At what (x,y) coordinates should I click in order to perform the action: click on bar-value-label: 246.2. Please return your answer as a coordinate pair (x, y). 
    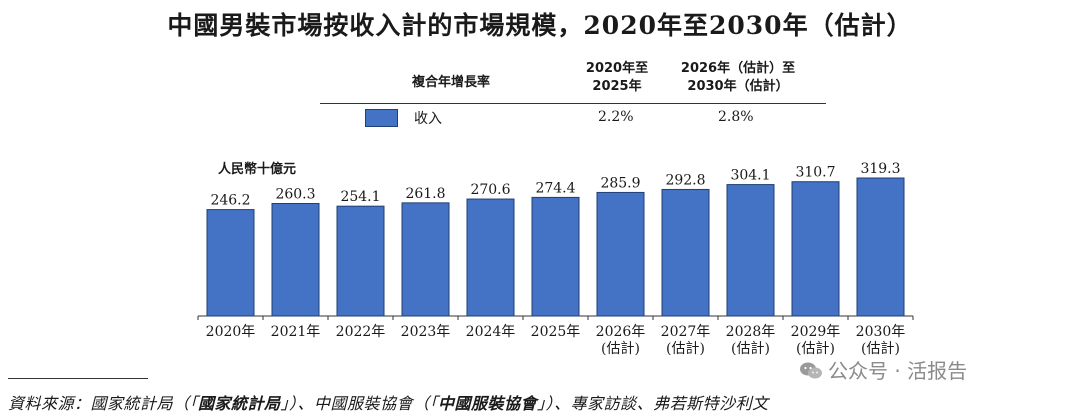
    Looking at the image, I should click on (230, 201).